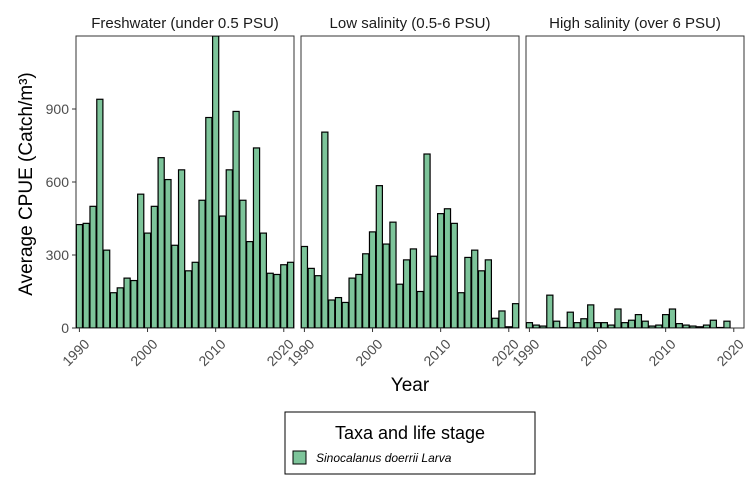 The height and width of the screenshot is (481, 752). What do you see at coordinates (384, 458) in the screenshot?
I see `legend-entry-label: Sinocalanus doerrii Larva` at bounding box center [384, 458].